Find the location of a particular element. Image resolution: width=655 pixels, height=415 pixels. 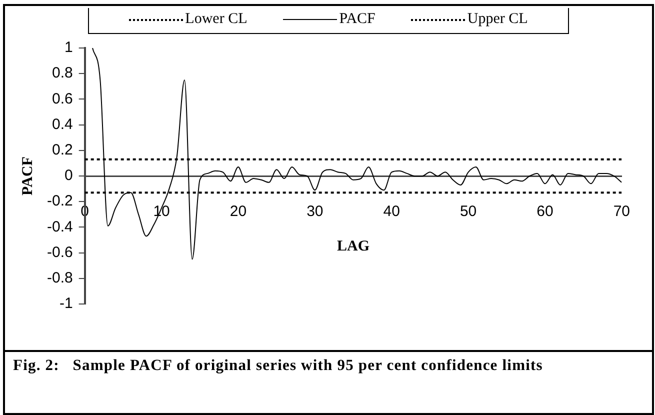

y-tick-label: 0 is located at coordinates (68, 175).